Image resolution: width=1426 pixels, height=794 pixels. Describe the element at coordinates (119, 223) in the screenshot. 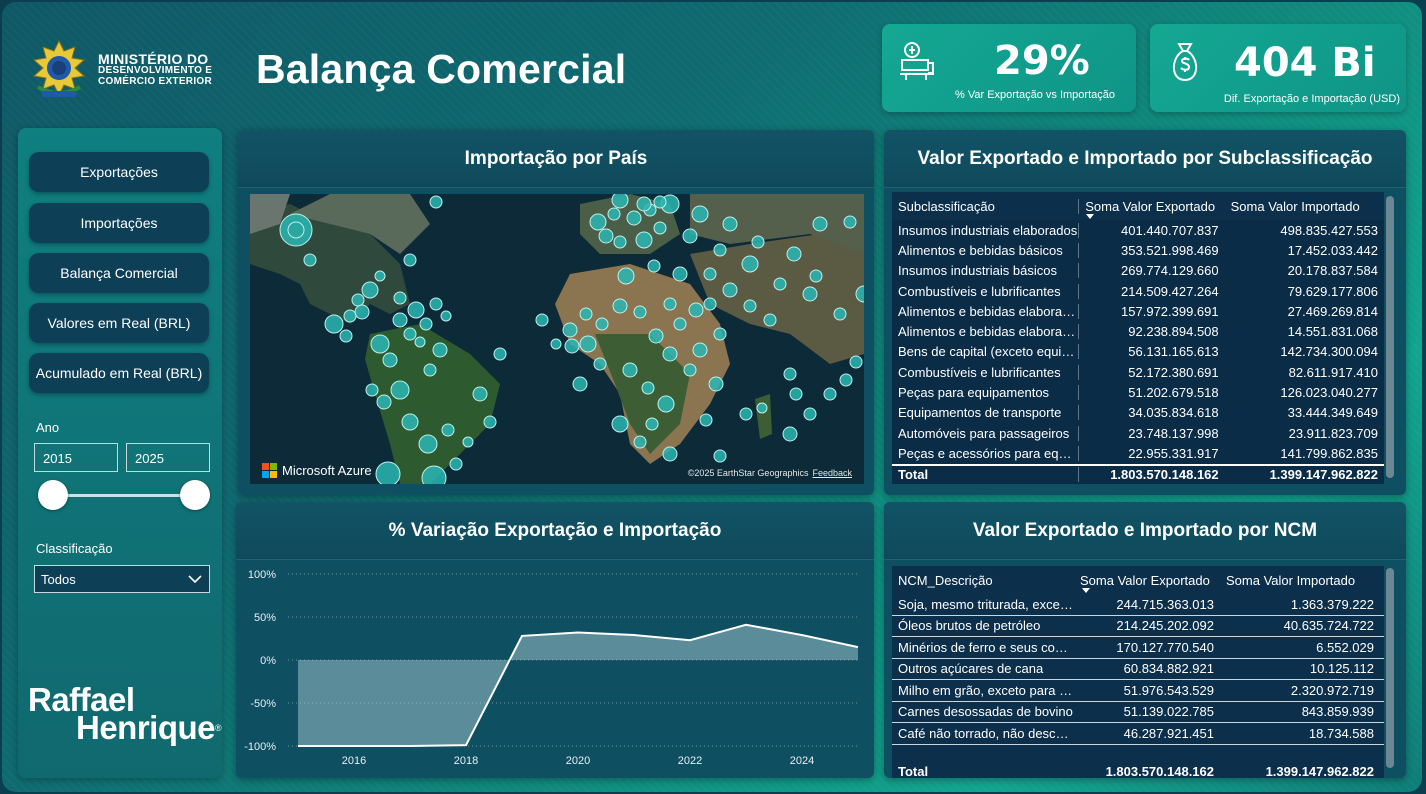

I see `nav-importacoes-button: Importações` at that location.